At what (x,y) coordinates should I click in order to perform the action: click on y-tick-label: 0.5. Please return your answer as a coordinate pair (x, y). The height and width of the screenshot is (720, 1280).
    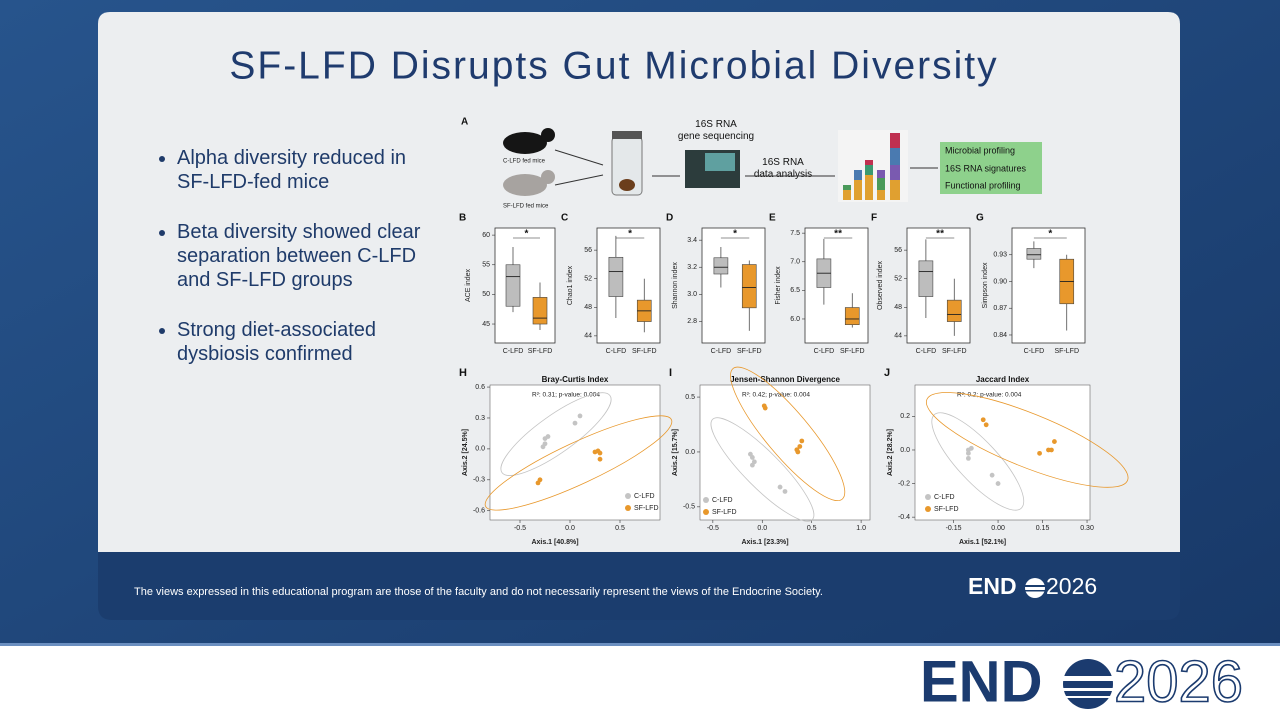
    Looking at the image, I should click on (690, 397).